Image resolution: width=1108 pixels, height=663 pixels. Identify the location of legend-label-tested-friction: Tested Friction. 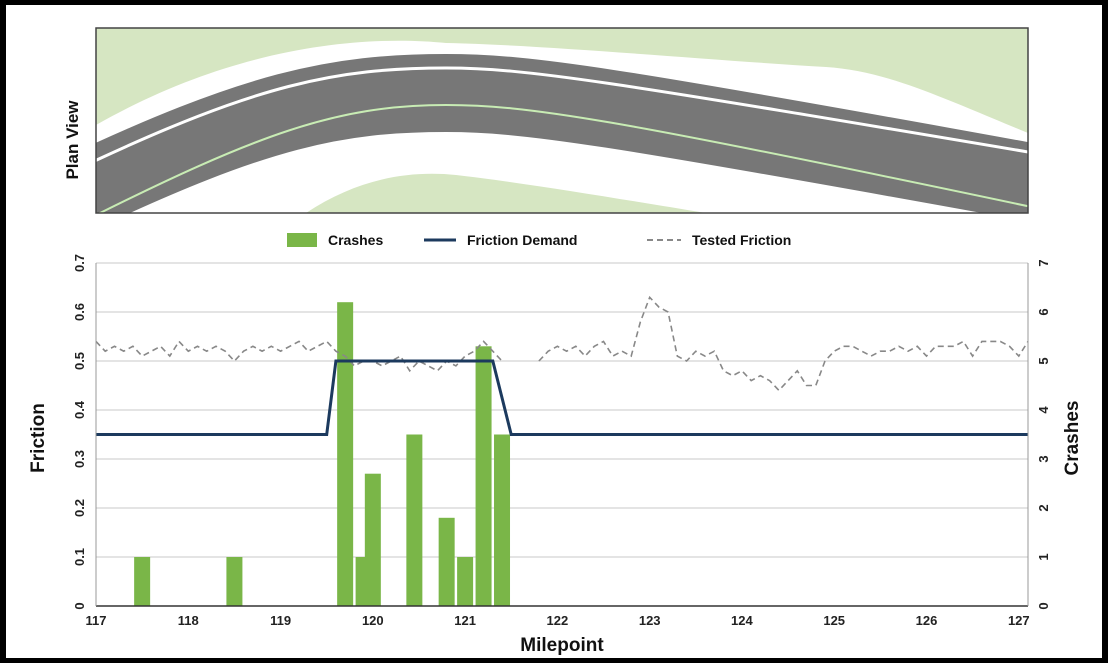
(741, 240).